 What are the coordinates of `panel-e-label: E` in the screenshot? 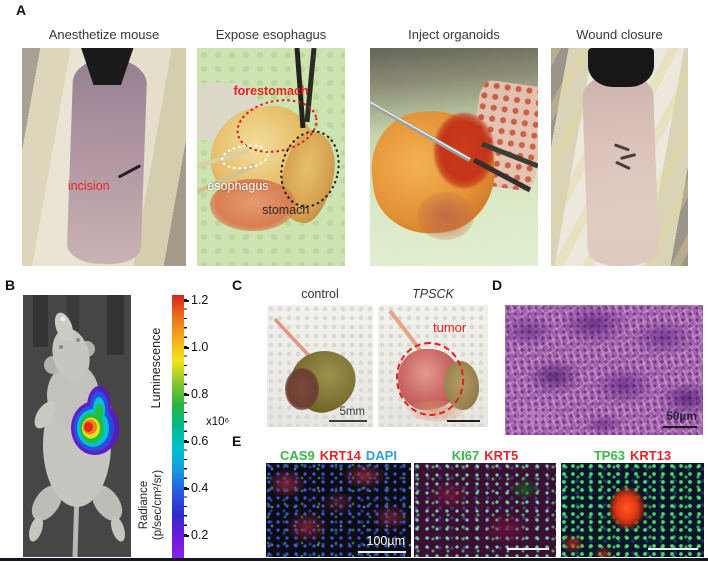 It's located at (237, 441).